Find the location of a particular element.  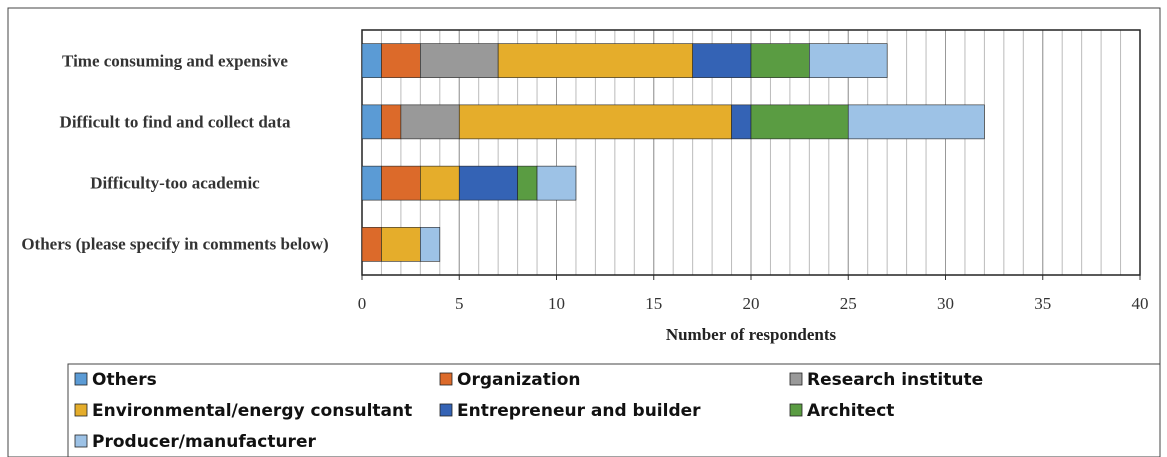

x-axis-title: Number of respondents is located at coordinates (751, 334).